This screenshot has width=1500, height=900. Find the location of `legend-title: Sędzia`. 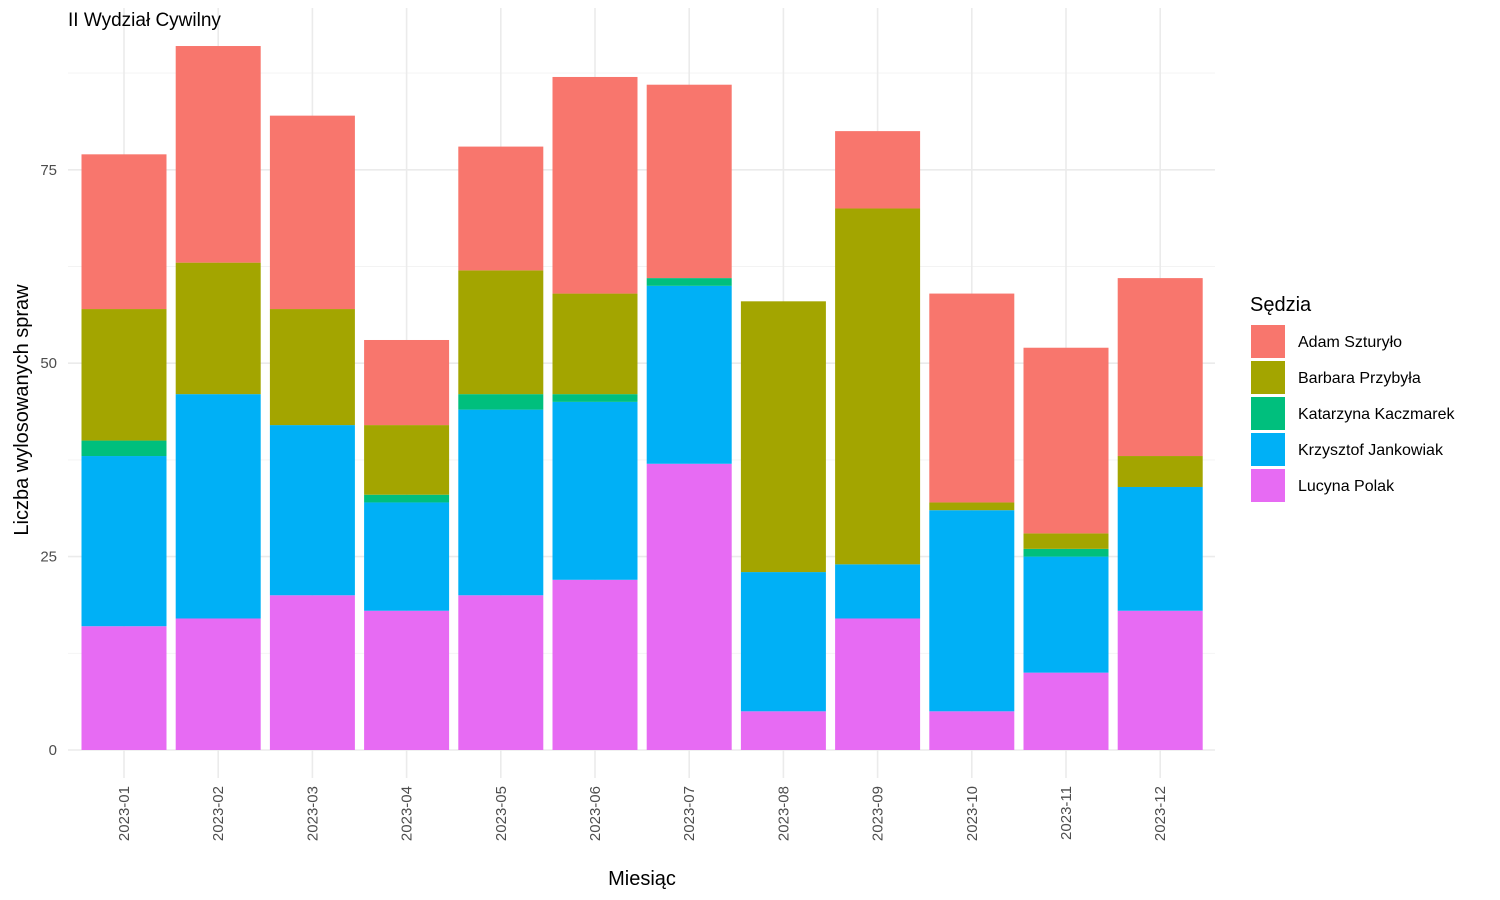

legend-title: Sędzia is located at coordinates (1281, 305).